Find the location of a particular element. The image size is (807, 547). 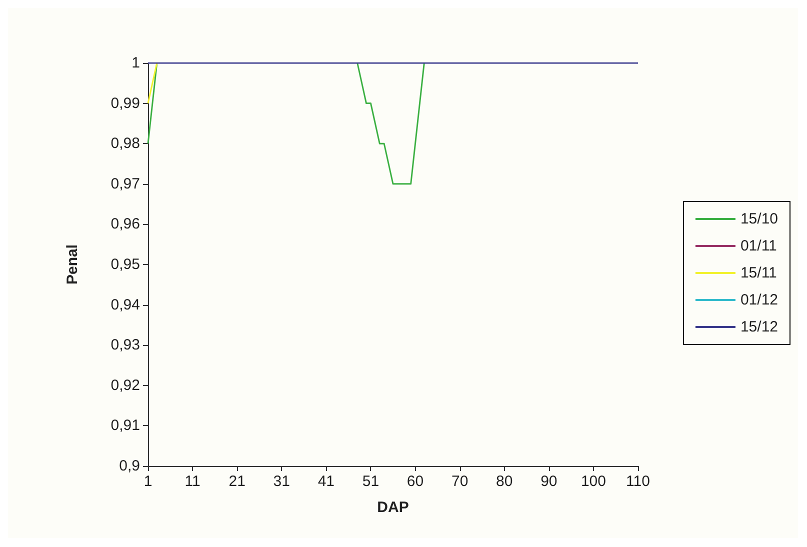

x-tick-label: 110 is located at coordinates (638, 481).